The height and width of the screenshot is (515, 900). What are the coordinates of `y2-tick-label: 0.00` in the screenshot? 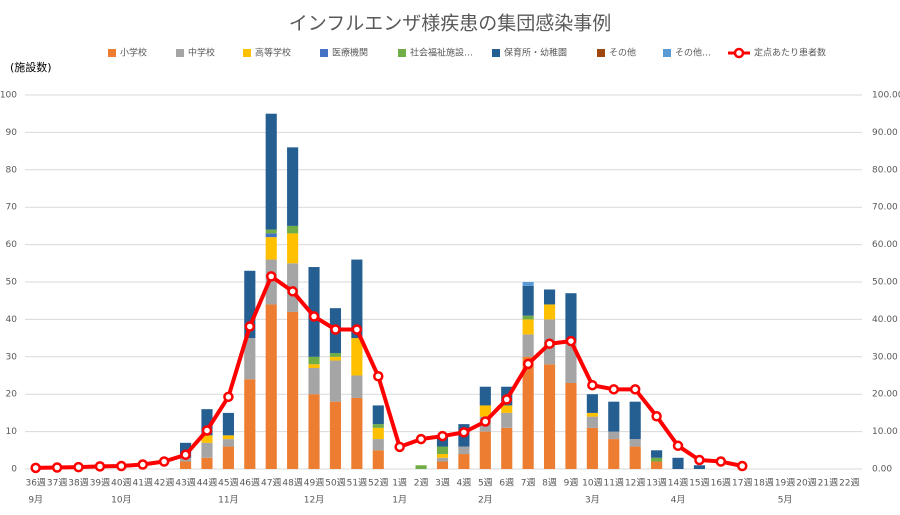 It's located at (882, 470).